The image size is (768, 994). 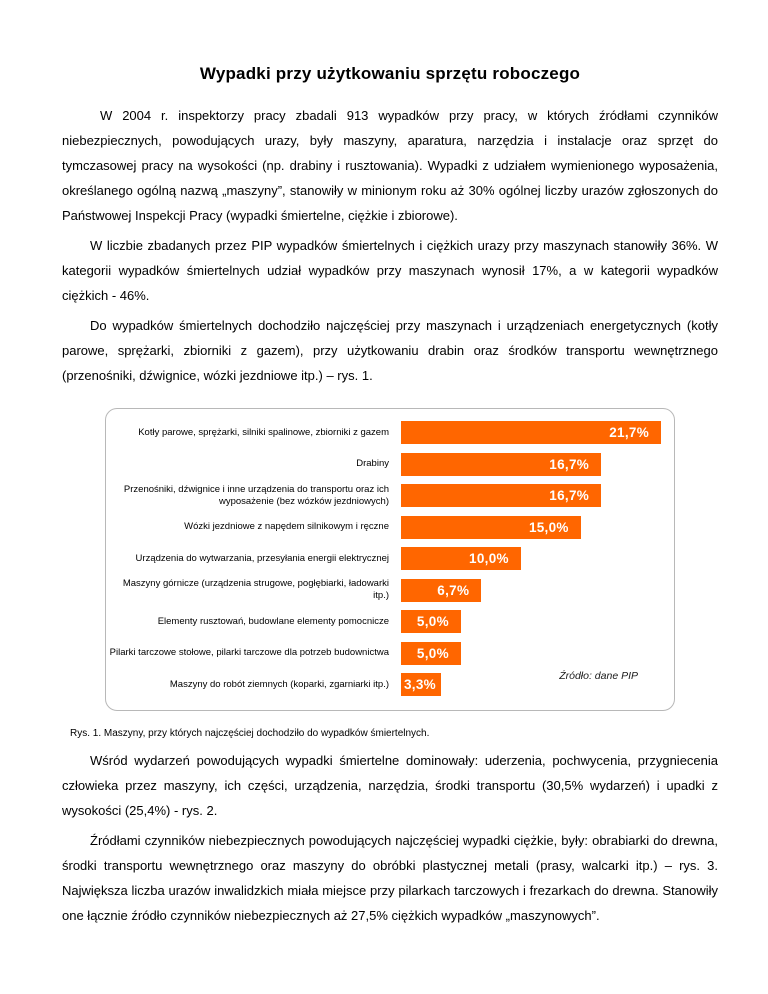 What do you see at coordinates (531, 433) in the screenshot?
I see `chart-bar: 21,7%` at bounding box center [531, 433].